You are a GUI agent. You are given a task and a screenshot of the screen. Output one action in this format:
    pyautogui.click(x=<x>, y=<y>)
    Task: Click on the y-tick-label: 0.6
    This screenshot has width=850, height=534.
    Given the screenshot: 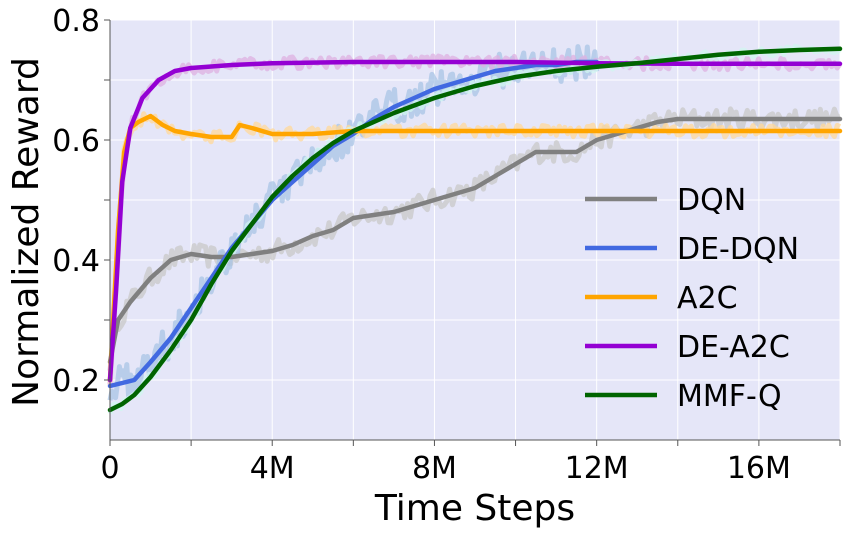 What is the action you would take?
    pyautogui.click(x=76, y=141)
    